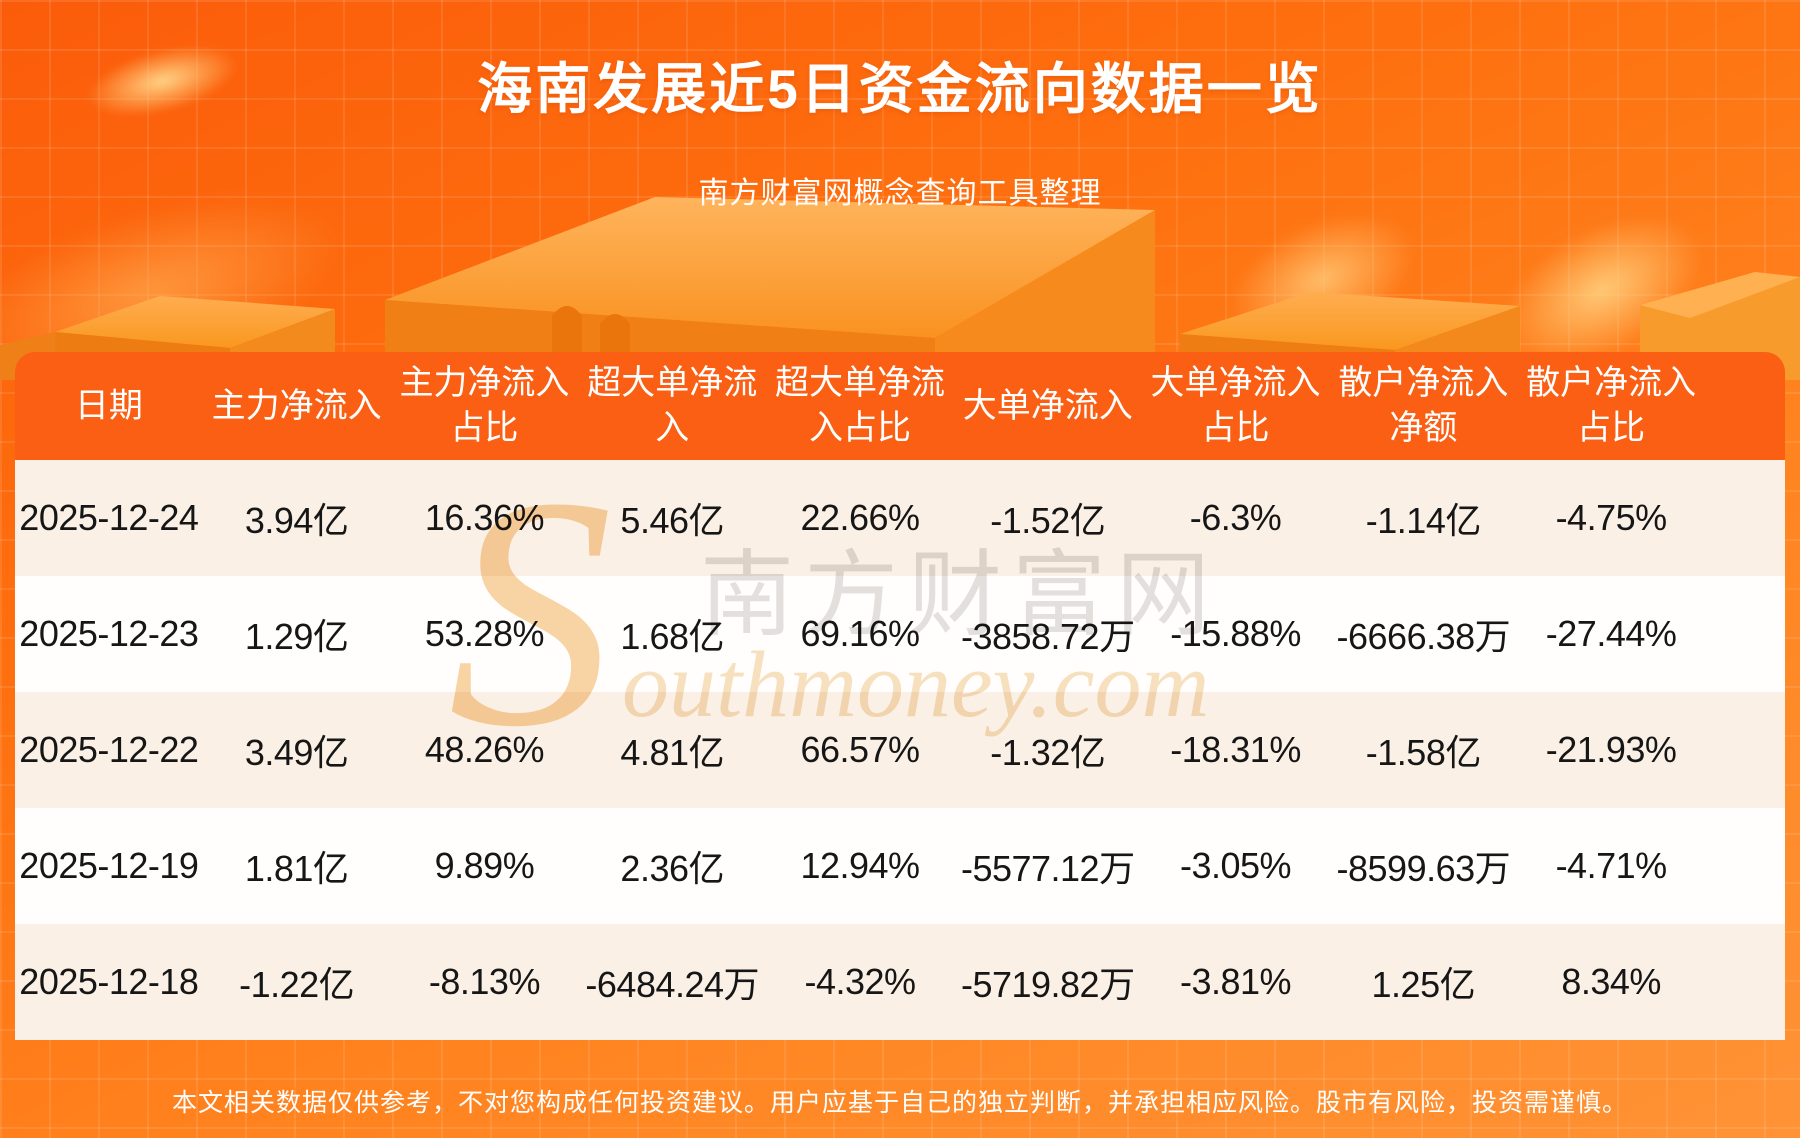  Describe the element at coordinates (296, 520) in the screenshot. I see `cell-value: 3.94亿` at that location.